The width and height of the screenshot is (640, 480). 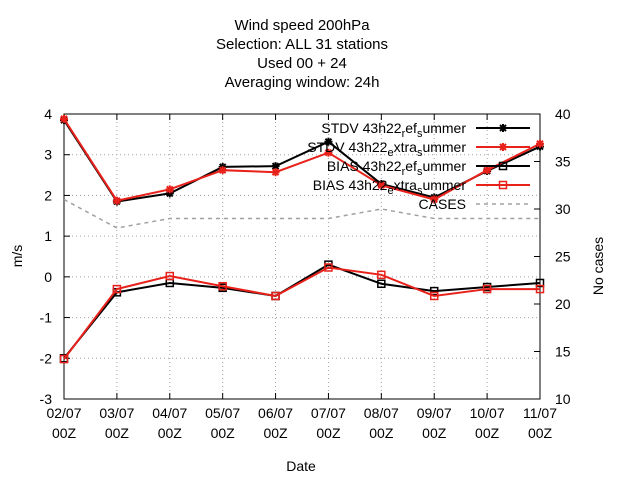 I want to click on y2-tick-label: 30, so click(x=563, y=209).